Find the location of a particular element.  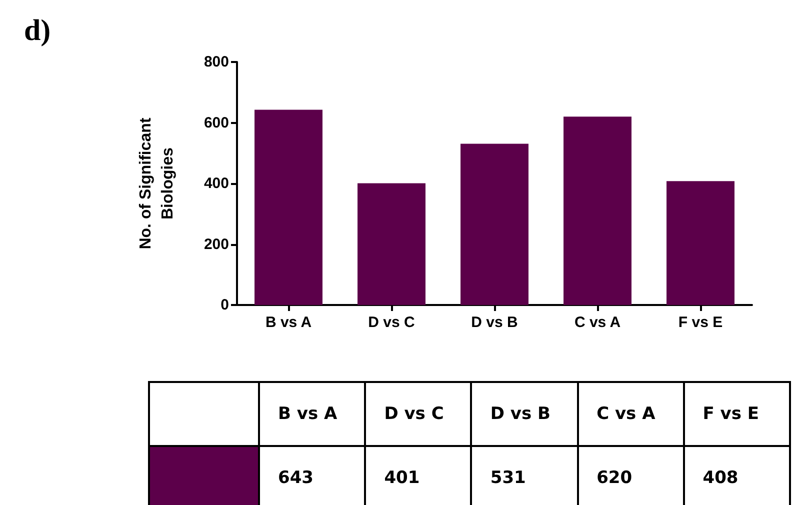

x-tick-label: C vs A is located at coordinates (597, 322).